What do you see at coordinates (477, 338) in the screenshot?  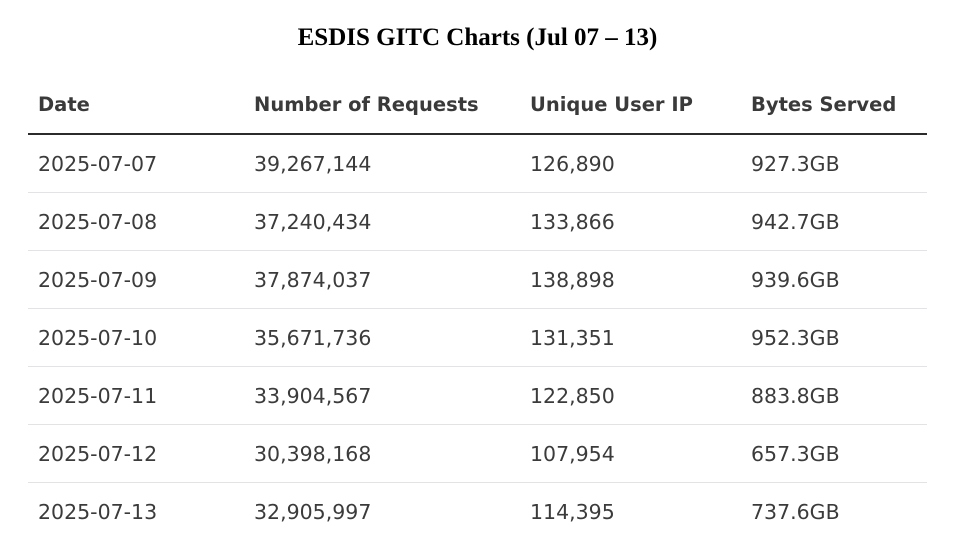 I see `table-row: 2025-07-10 35,671,736 131,351 952.3GB` at bounding box center [477, 338].